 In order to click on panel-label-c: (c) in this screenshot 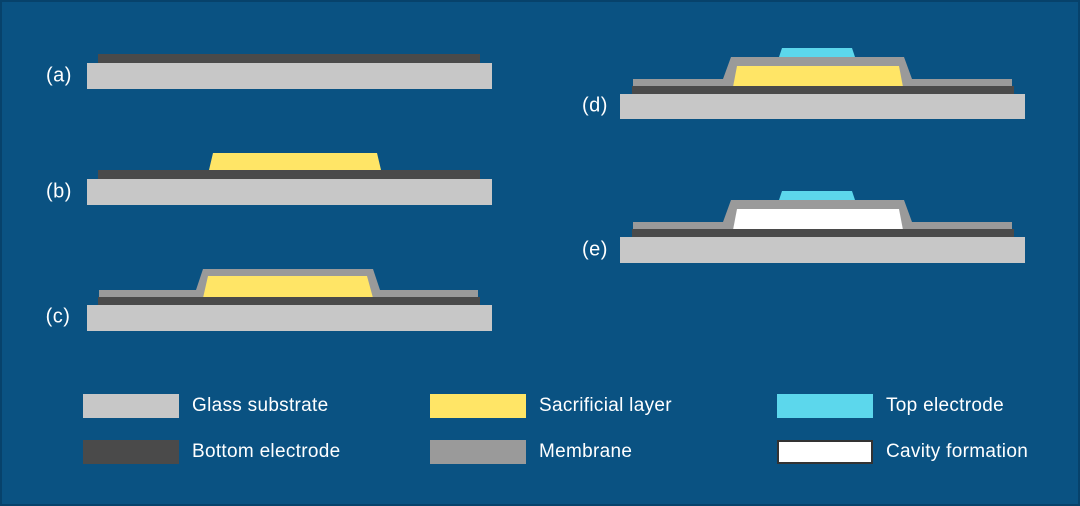, I will do `click(58, 316)`.